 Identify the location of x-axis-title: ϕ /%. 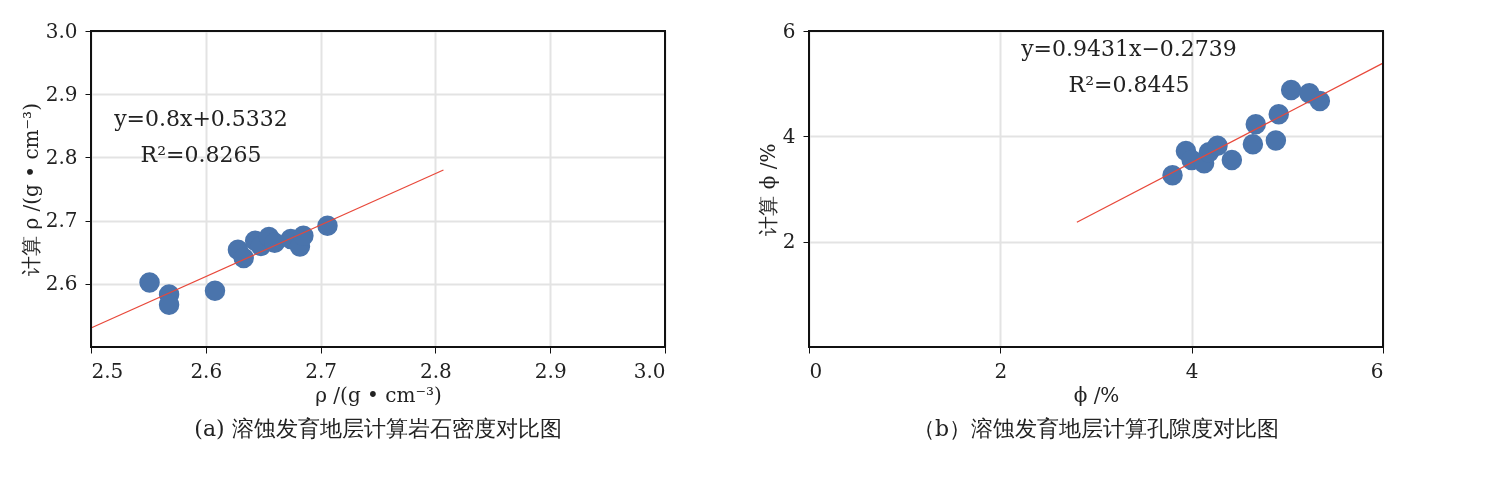
(1096, 394).